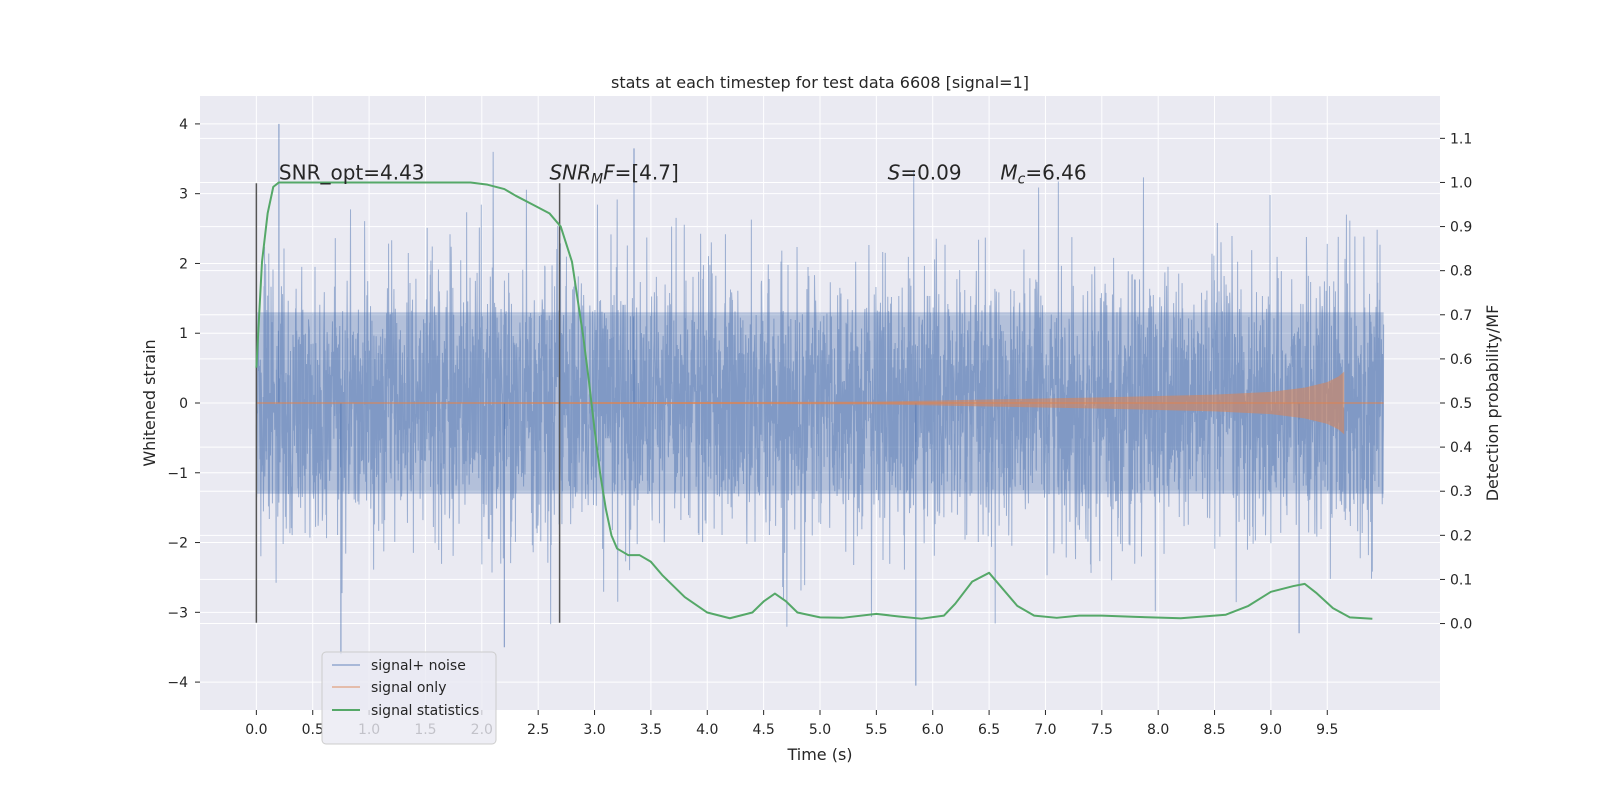  I want to click on y-axis-label: Whitened strain, so click(149, 402).